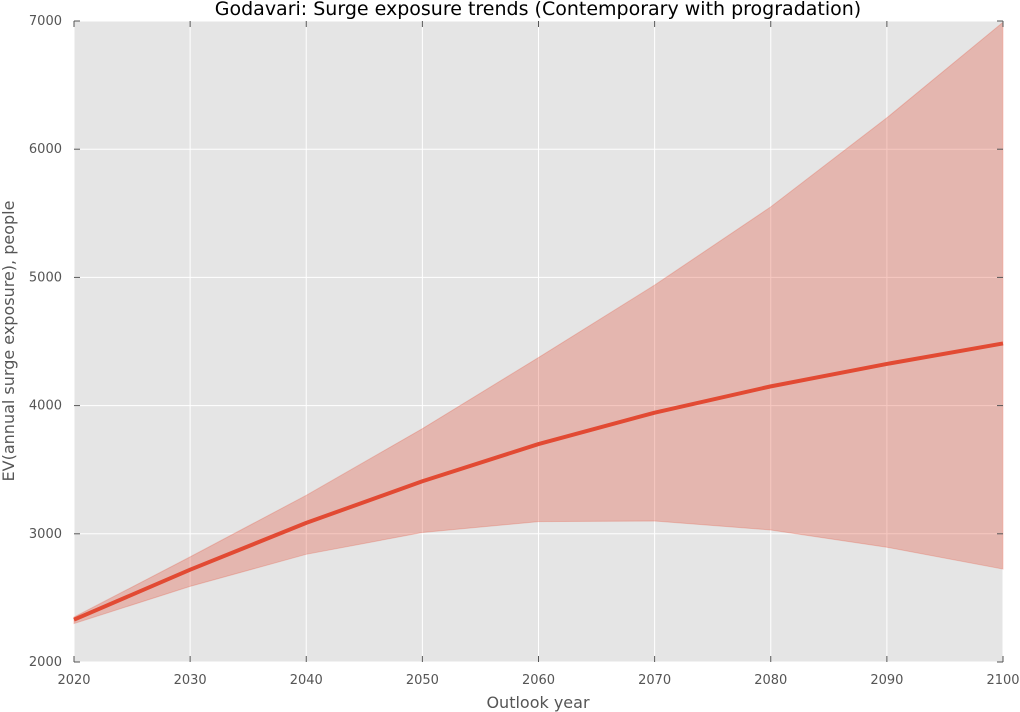  Describe the element at coordinates (654, 680) in the screenshot. I see `x-tick-label: 2070` at that location.